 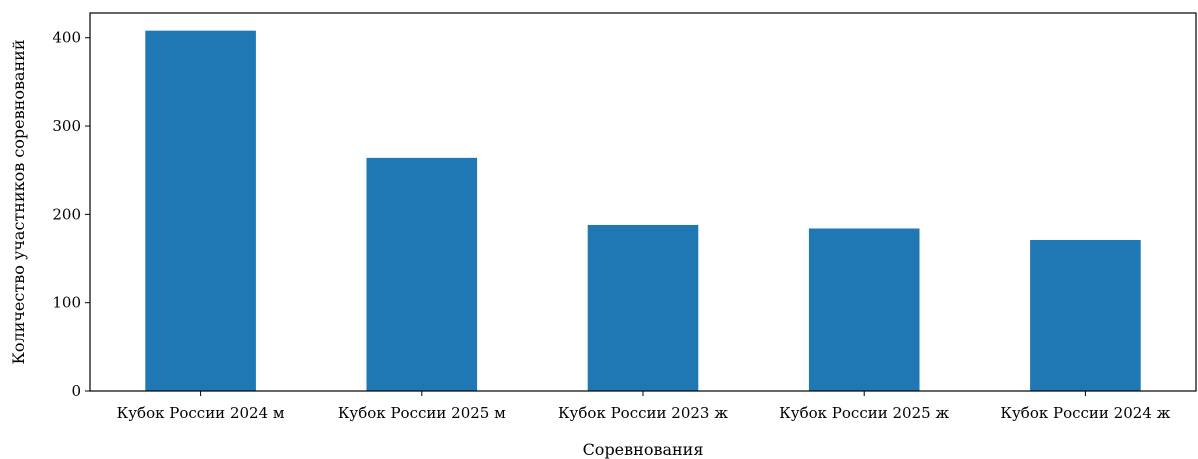 I want to click on x-tick-label: Кубок России 2024 м, so click(x=201, y=413).